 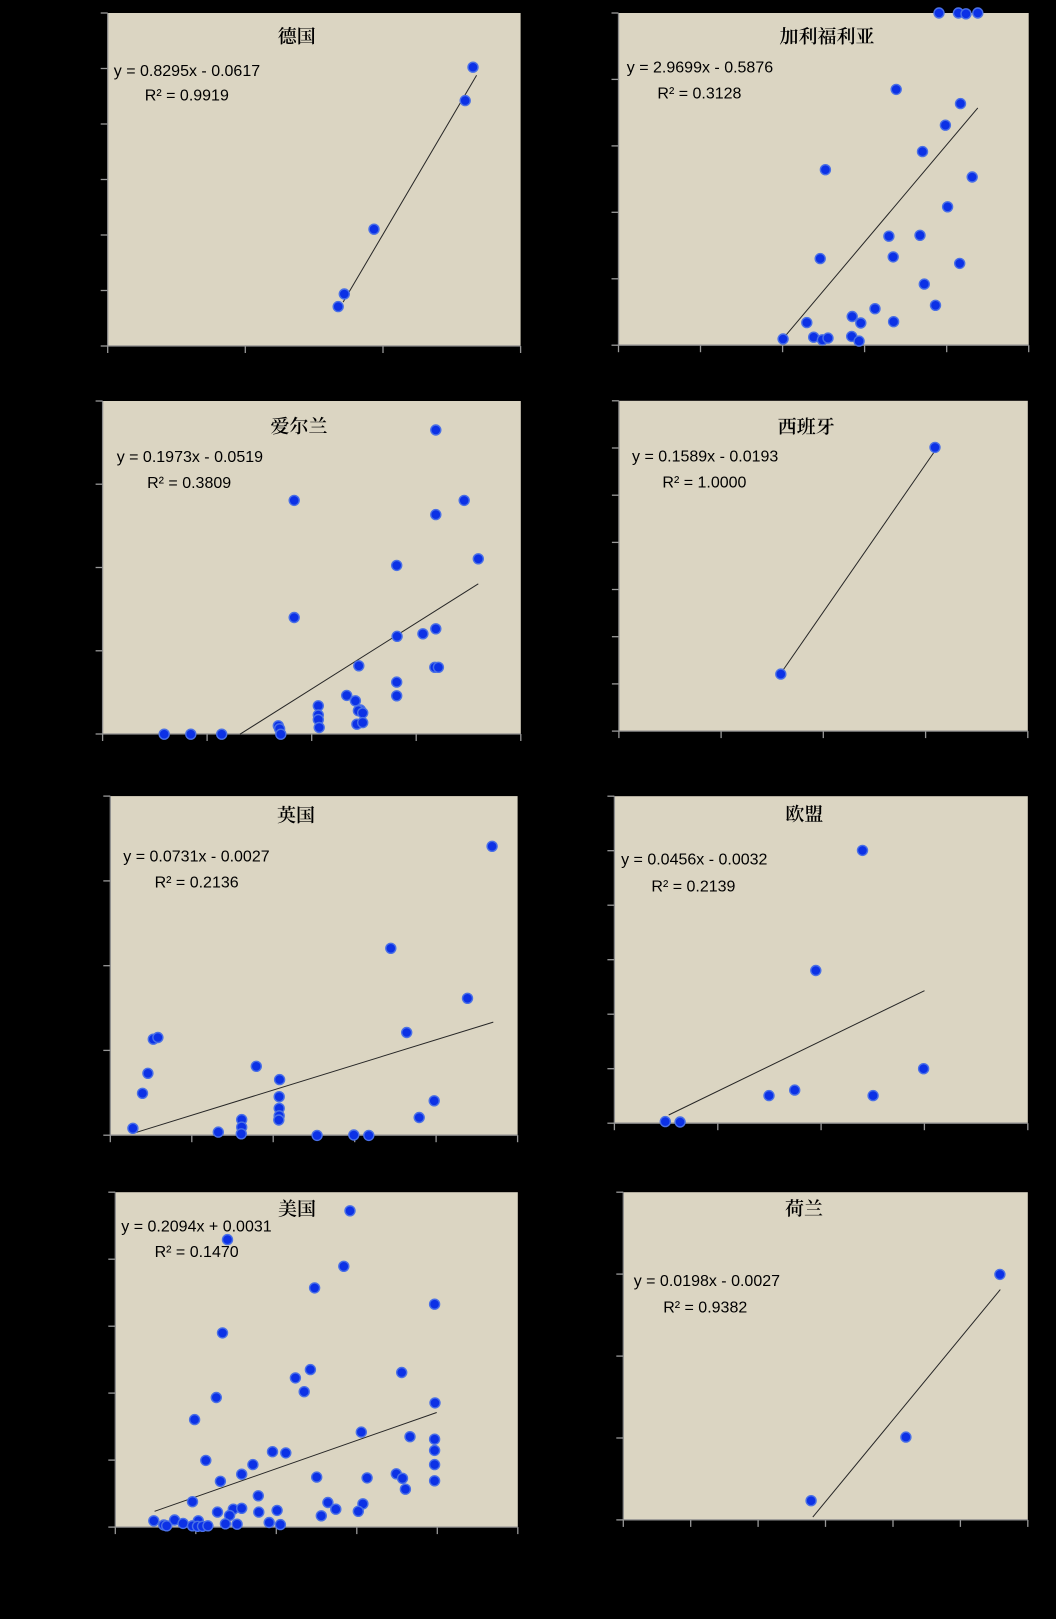 I want to click on svg-text: y = 0.0456x - 0.0032, so click(x=694, y=859).